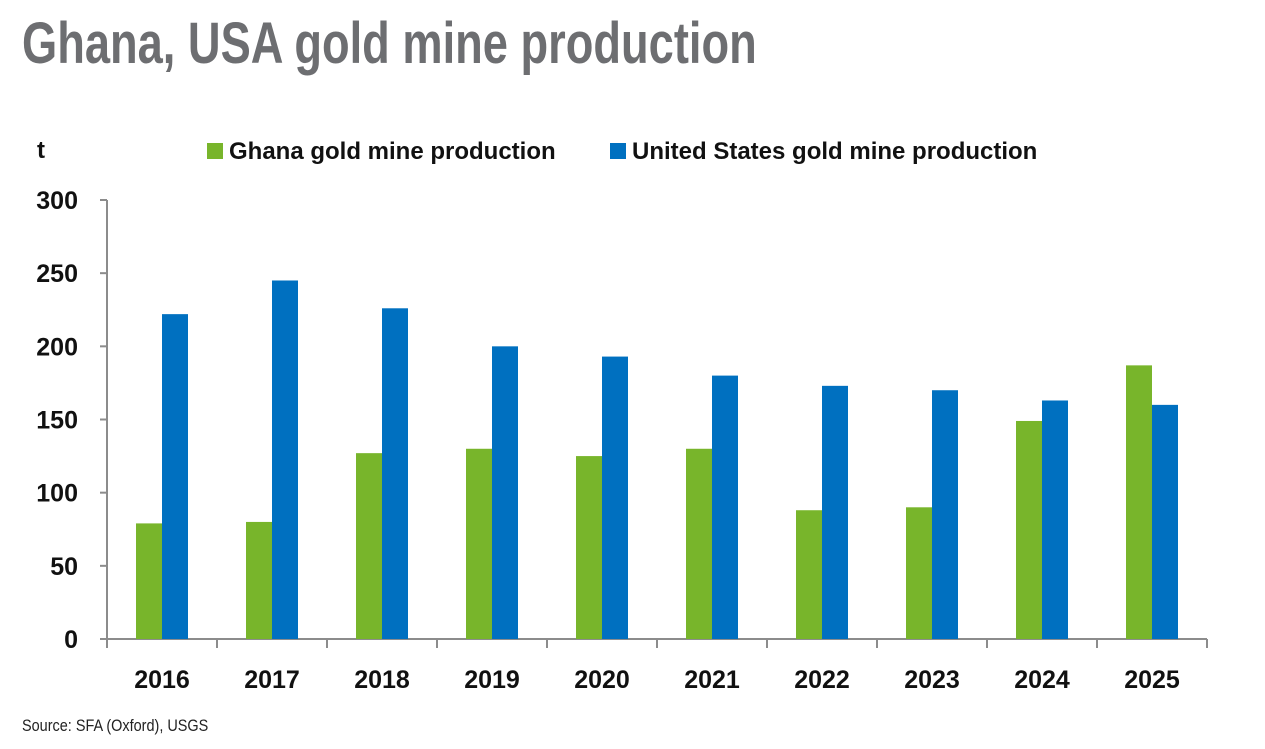  Describe the element at coordinates (272, 680) in the screenshot. I see `x-tick-label: 2017` at that location.